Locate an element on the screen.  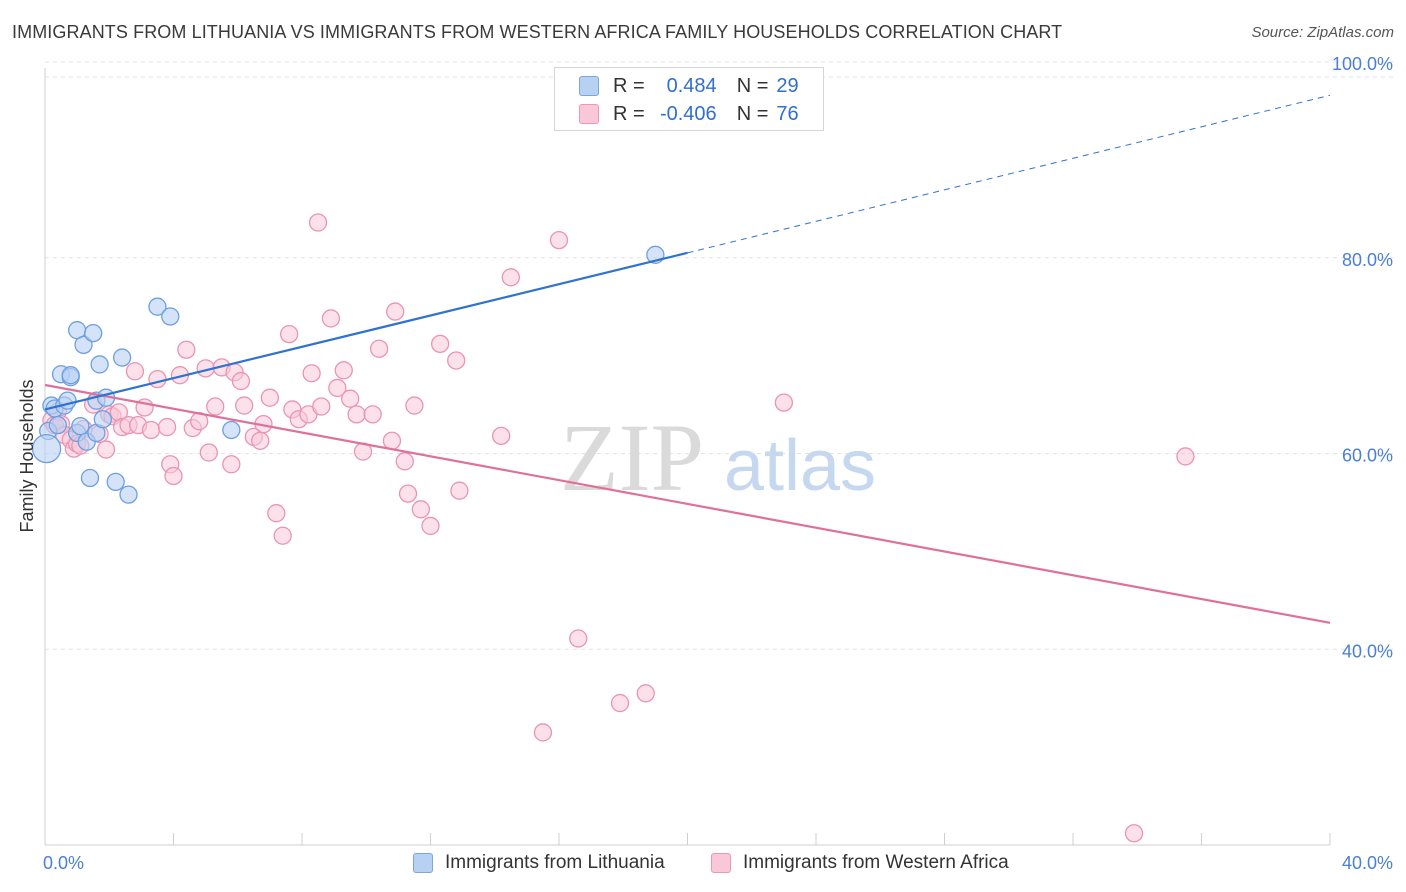
r-value: -0.406 is located at coordinates (688, 113).